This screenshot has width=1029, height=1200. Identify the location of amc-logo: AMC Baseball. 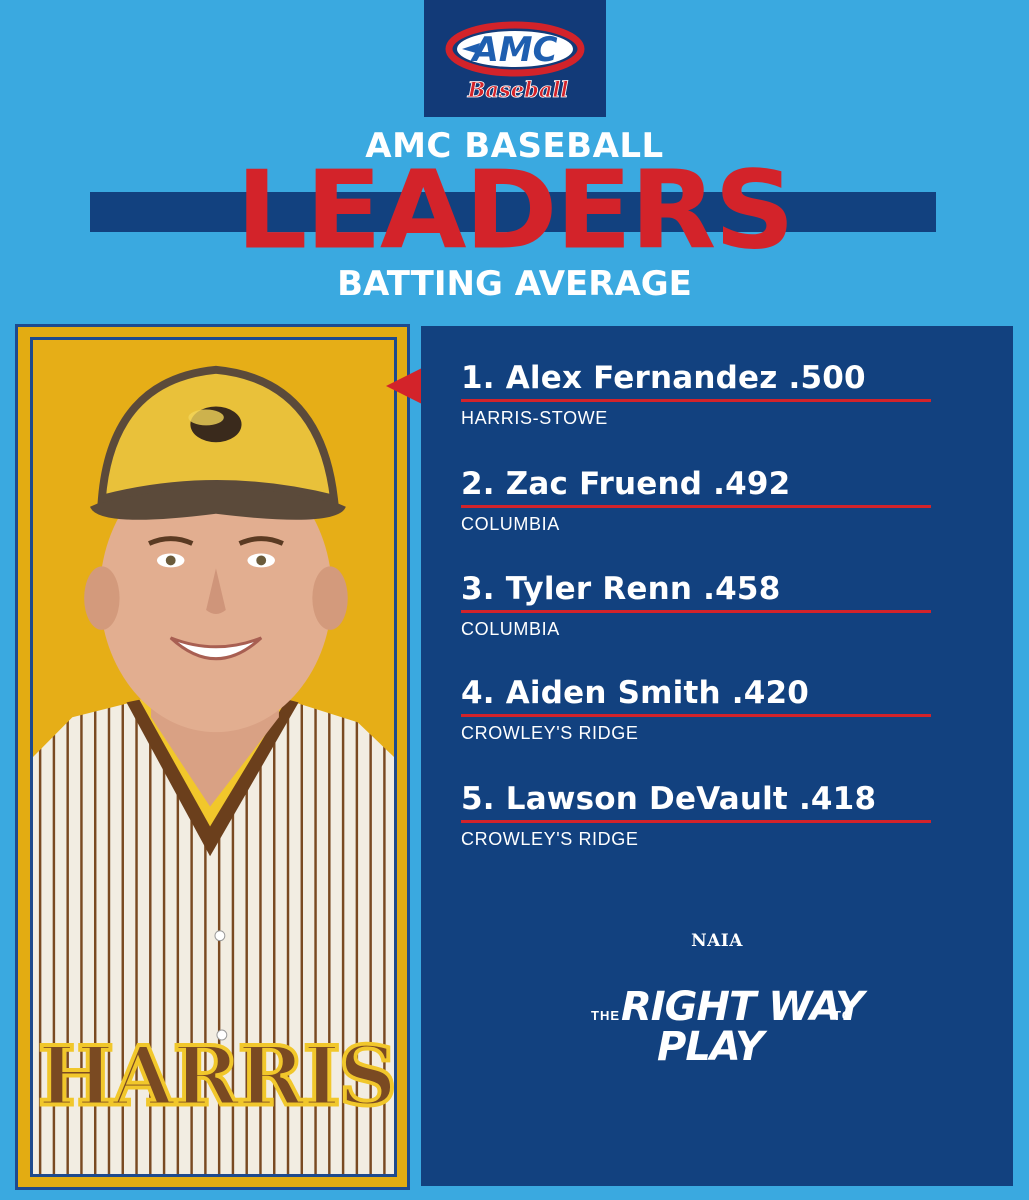
(515, 58).